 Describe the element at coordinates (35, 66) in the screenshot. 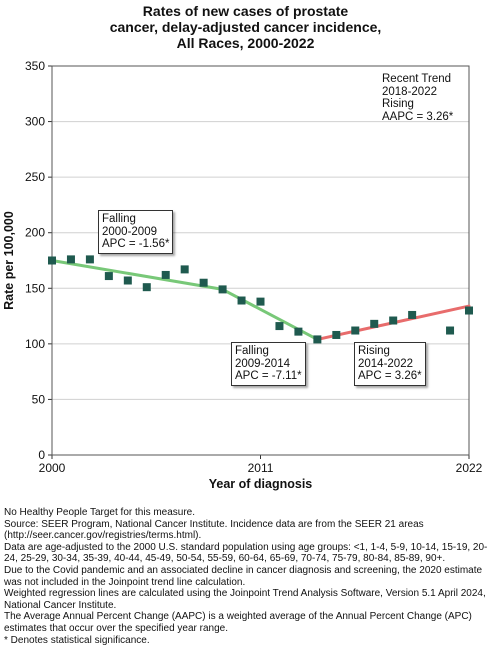

I see `y-tick-label: 350` at that location.